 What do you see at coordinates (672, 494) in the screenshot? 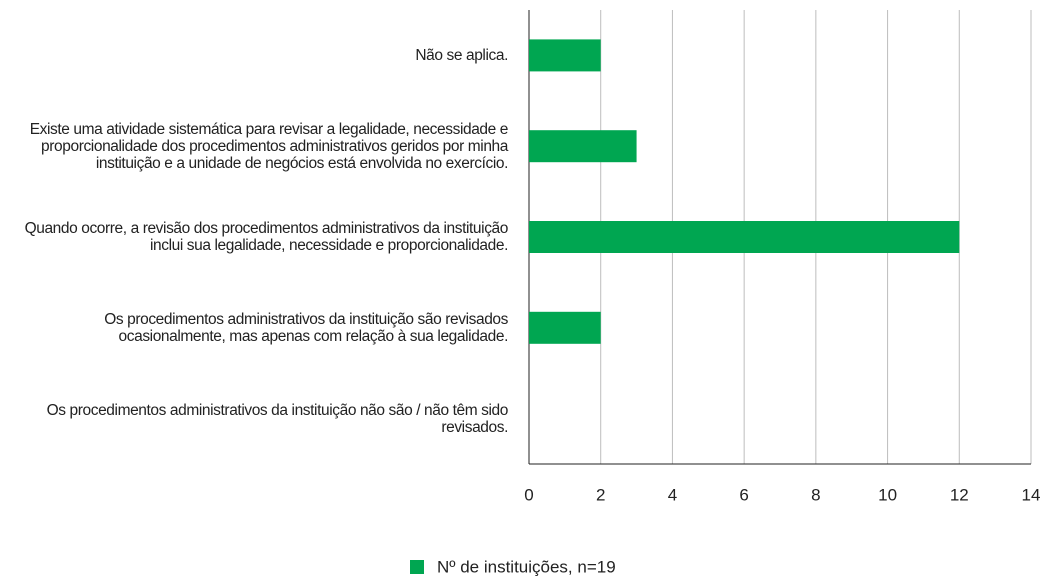
I see `x-tick-label: 4` at bounding box center [672, 494].